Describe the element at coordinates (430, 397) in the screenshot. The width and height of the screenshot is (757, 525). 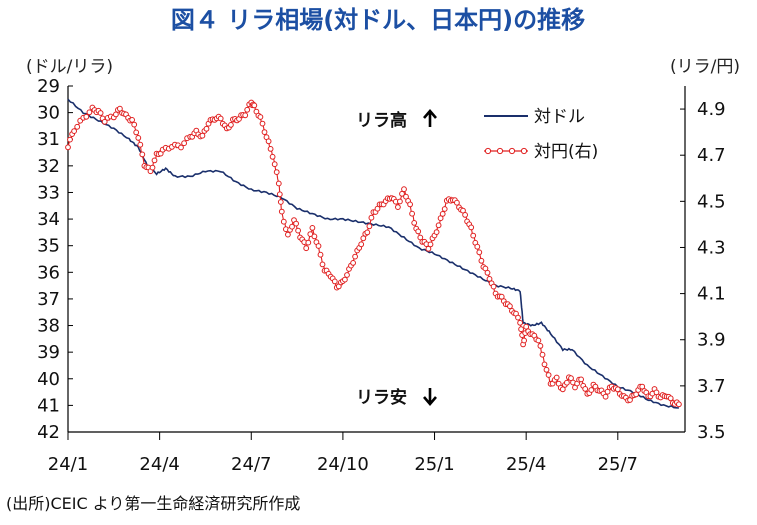
I see `arrow-down-icon` at that location.